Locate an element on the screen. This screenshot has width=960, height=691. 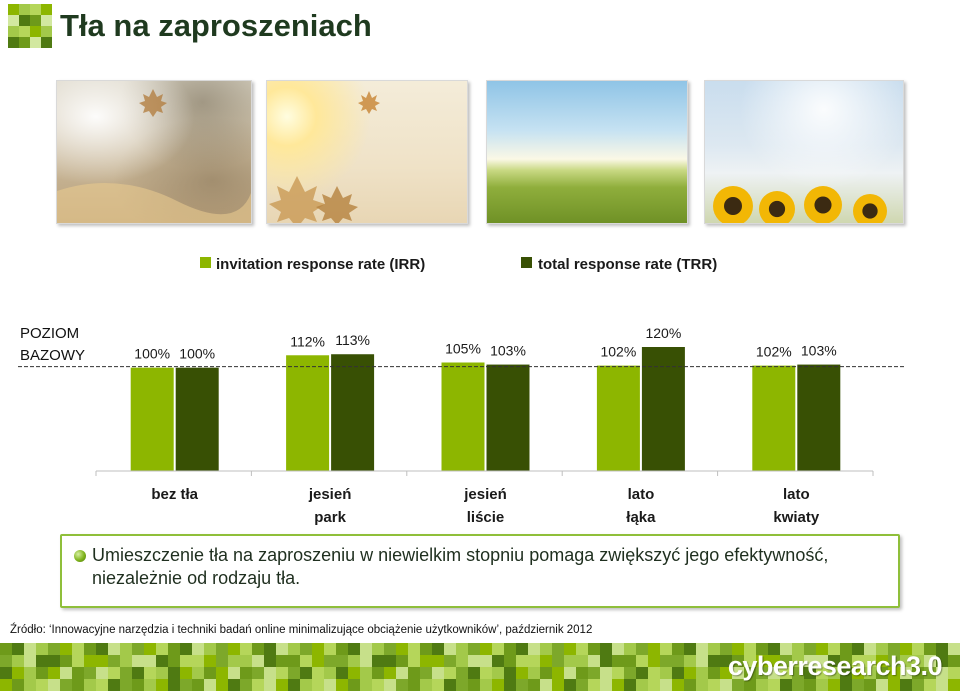
photo-summer-meadow is located at coordinates (587, 152).